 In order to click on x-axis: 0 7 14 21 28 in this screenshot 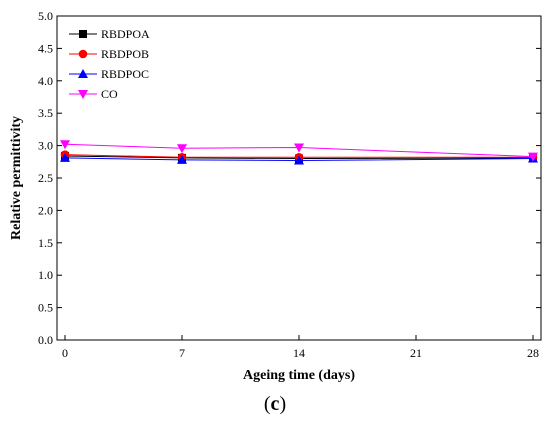, I will do `click(300, 347)`.